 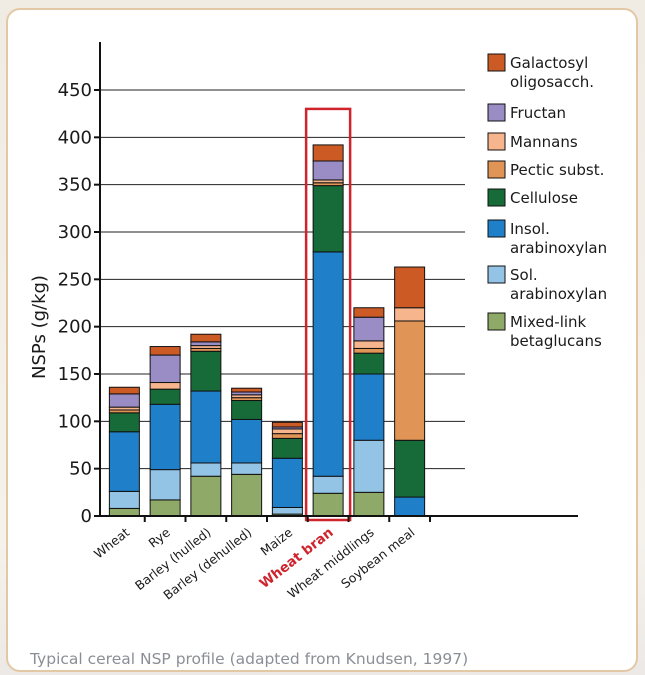 I want to click on highlight-box, so click(x=328, y=314).